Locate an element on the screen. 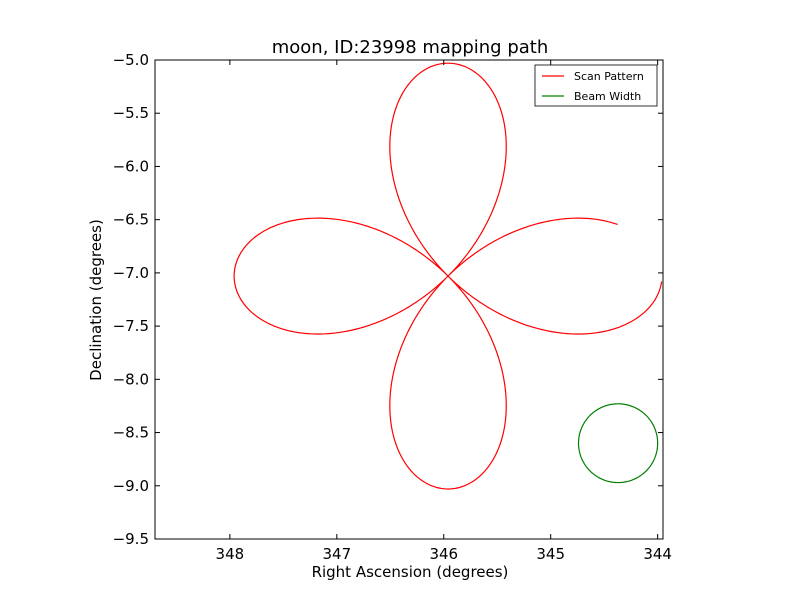 This screenshot has width=800, height=600. legend-box is located at coordinates (596, 85).